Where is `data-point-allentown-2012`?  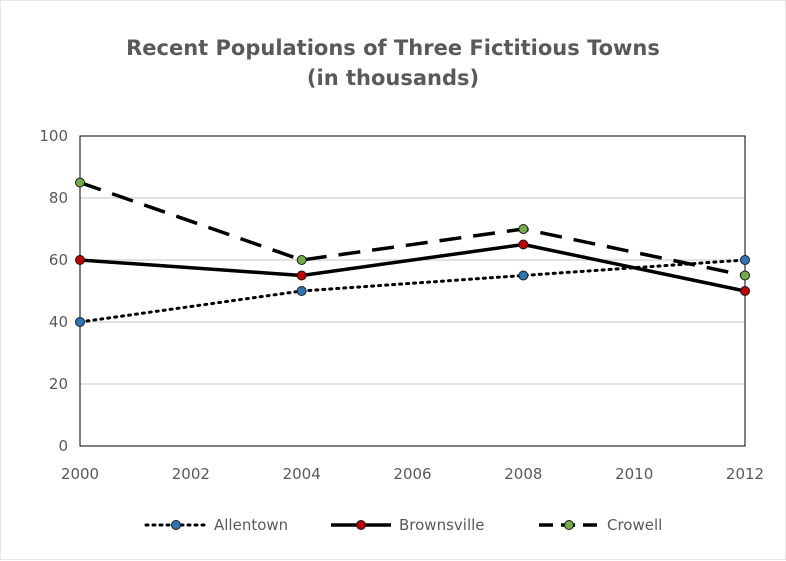 data-point-allentown-2012 is located at coordinates (745, 260).